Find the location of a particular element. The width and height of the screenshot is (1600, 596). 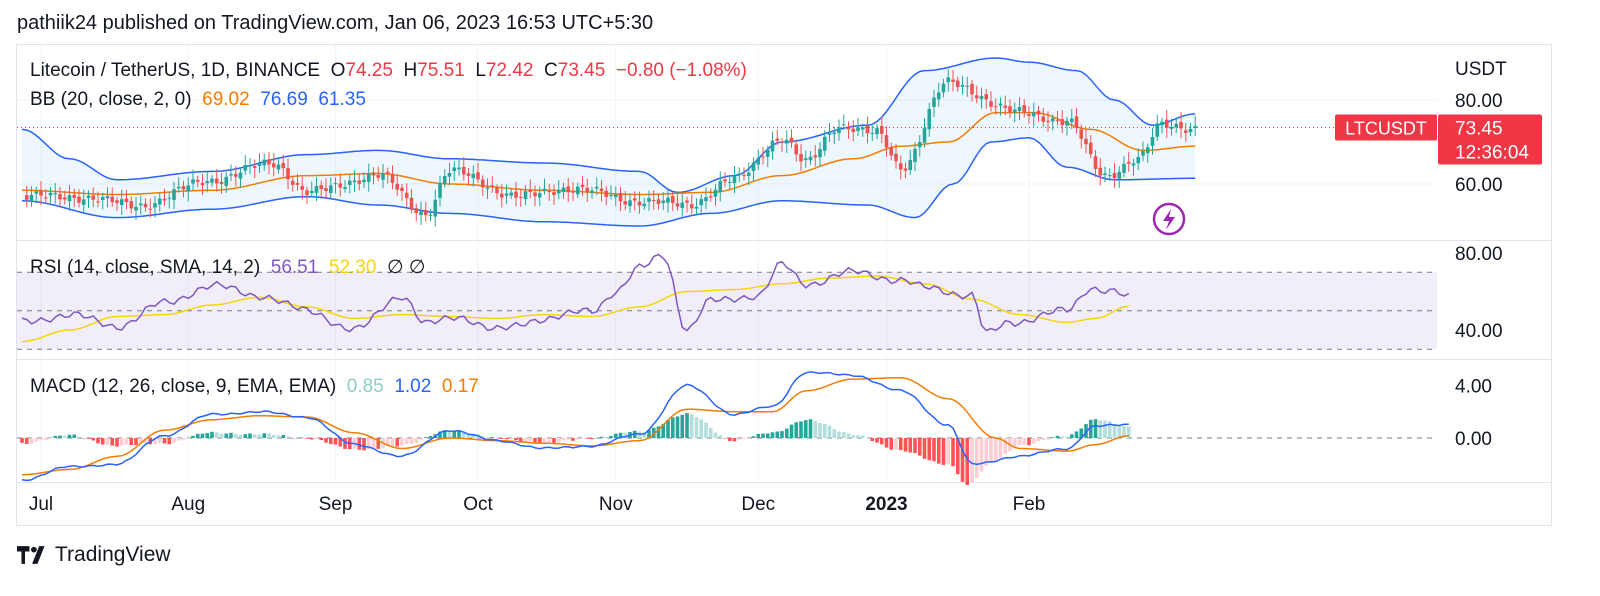

macd-signal-value: 0.17 is located at coordinates (460, 386).